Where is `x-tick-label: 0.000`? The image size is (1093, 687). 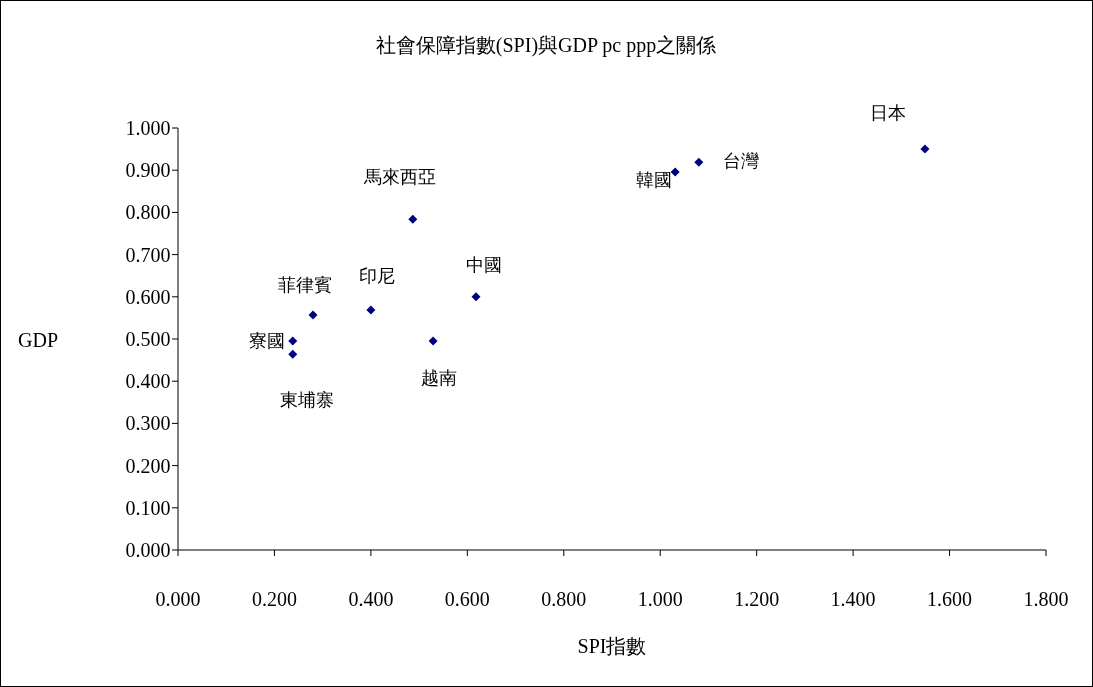
x-tick-label: 0.000 is located at coordinates (178, 599).